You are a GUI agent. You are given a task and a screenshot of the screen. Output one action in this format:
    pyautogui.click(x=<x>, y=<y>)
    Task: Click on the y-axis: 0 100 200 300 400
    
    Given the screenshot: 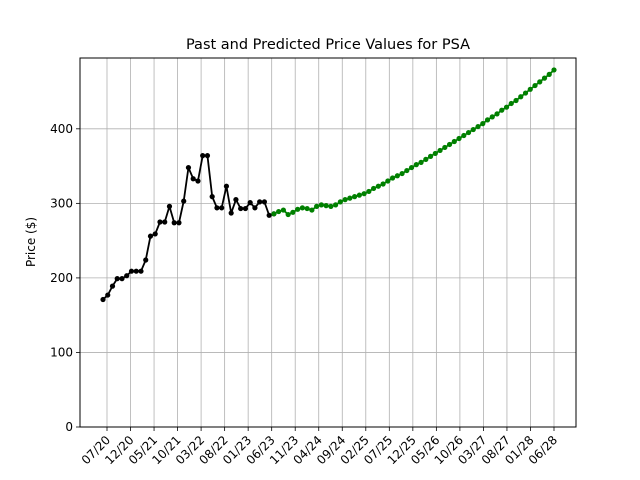 What is the action you would take?
    pyautogui.click(x=65, y=278)
    